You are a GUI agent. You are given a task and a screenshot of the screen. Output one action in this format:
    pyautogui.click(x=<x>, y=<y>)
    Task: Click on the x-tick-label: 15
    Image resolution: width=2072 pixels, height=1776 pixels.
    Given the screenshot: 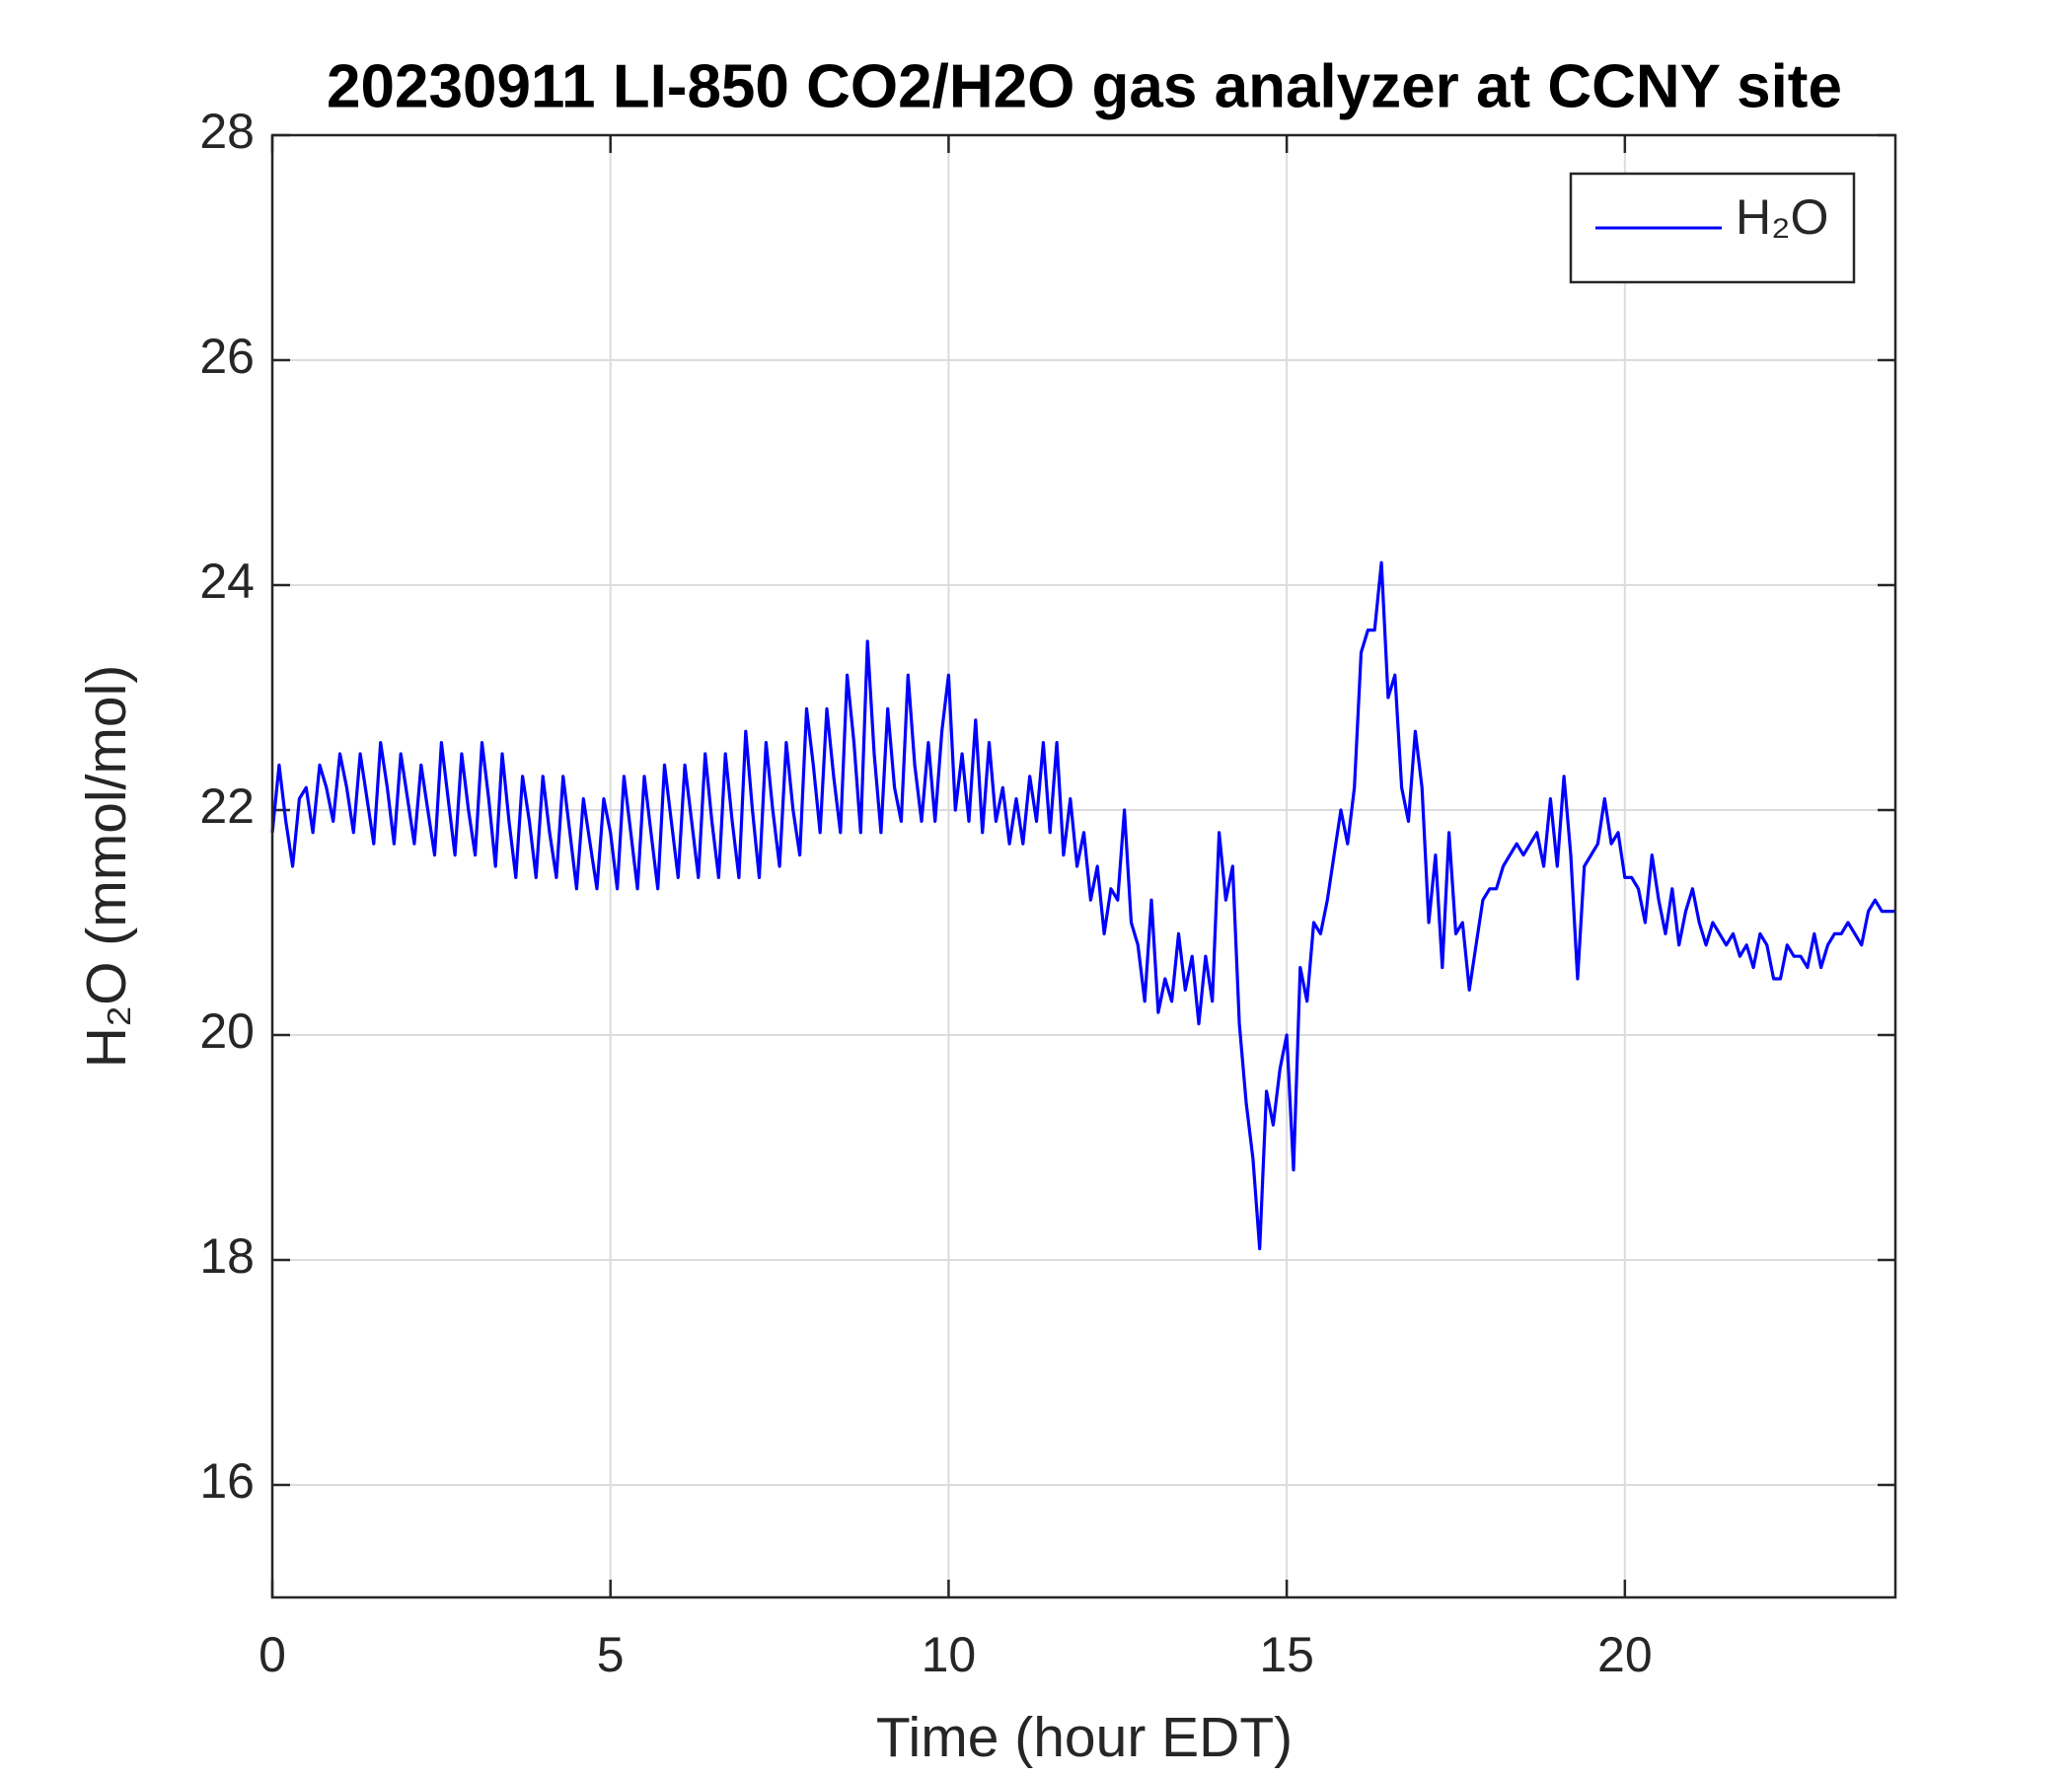 What is the action you would take?
    pyautogui.click(x=1286, y=1655)
    